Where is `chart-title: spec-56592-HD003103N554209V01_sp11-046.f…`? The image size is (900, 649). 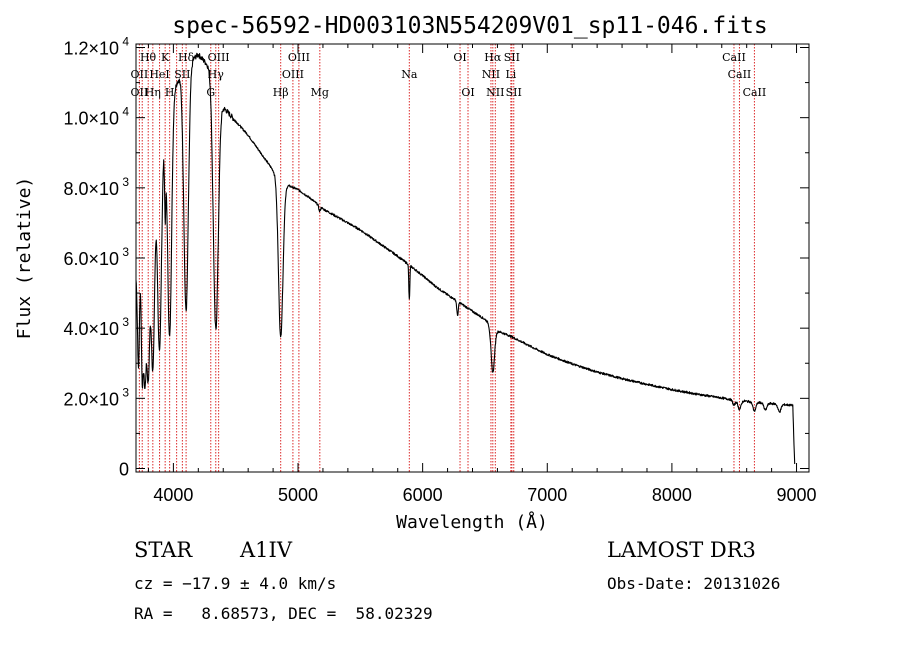
chart-title: spec-56592-HD003103N554209V01_sp11-046.f… is located at coordinates (469, 26).